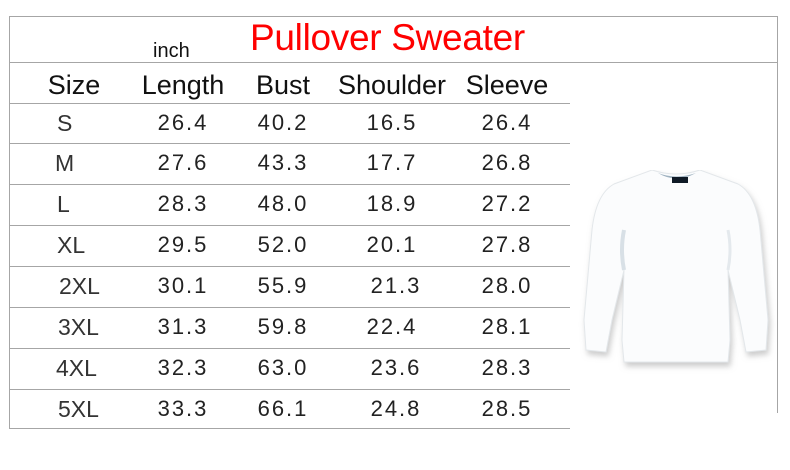 The image size is (790, 470). What do you see at coordinates (65, 163) in the screenshot?
I see `size-cell: M` at bounding box center [65, 163].